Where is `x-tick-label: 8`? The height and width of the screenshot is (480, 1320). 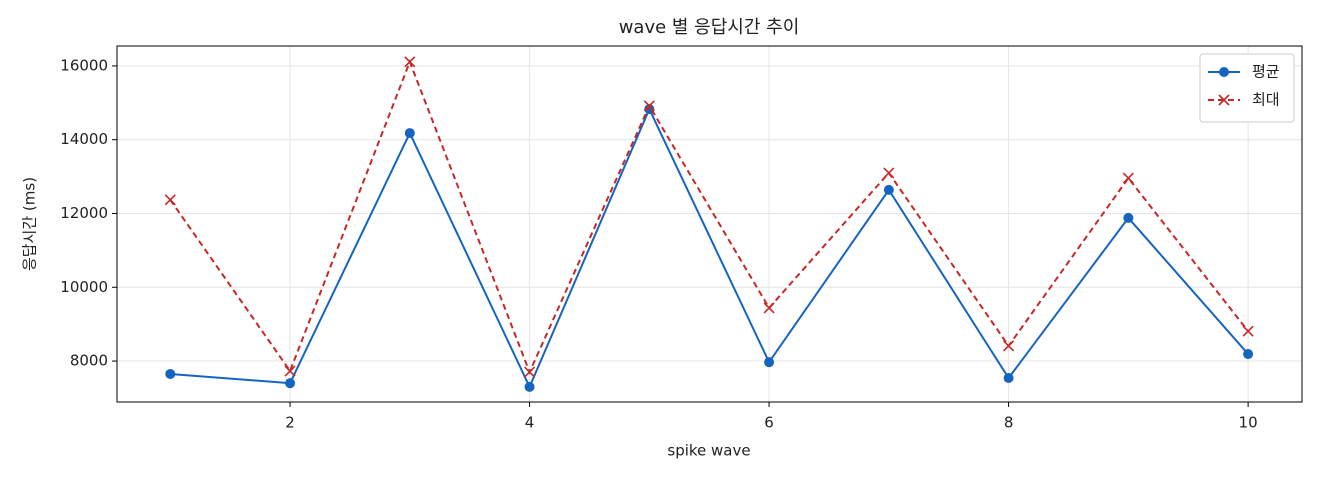 x-tick-label: 8 is located at coordinates (1009, 423).